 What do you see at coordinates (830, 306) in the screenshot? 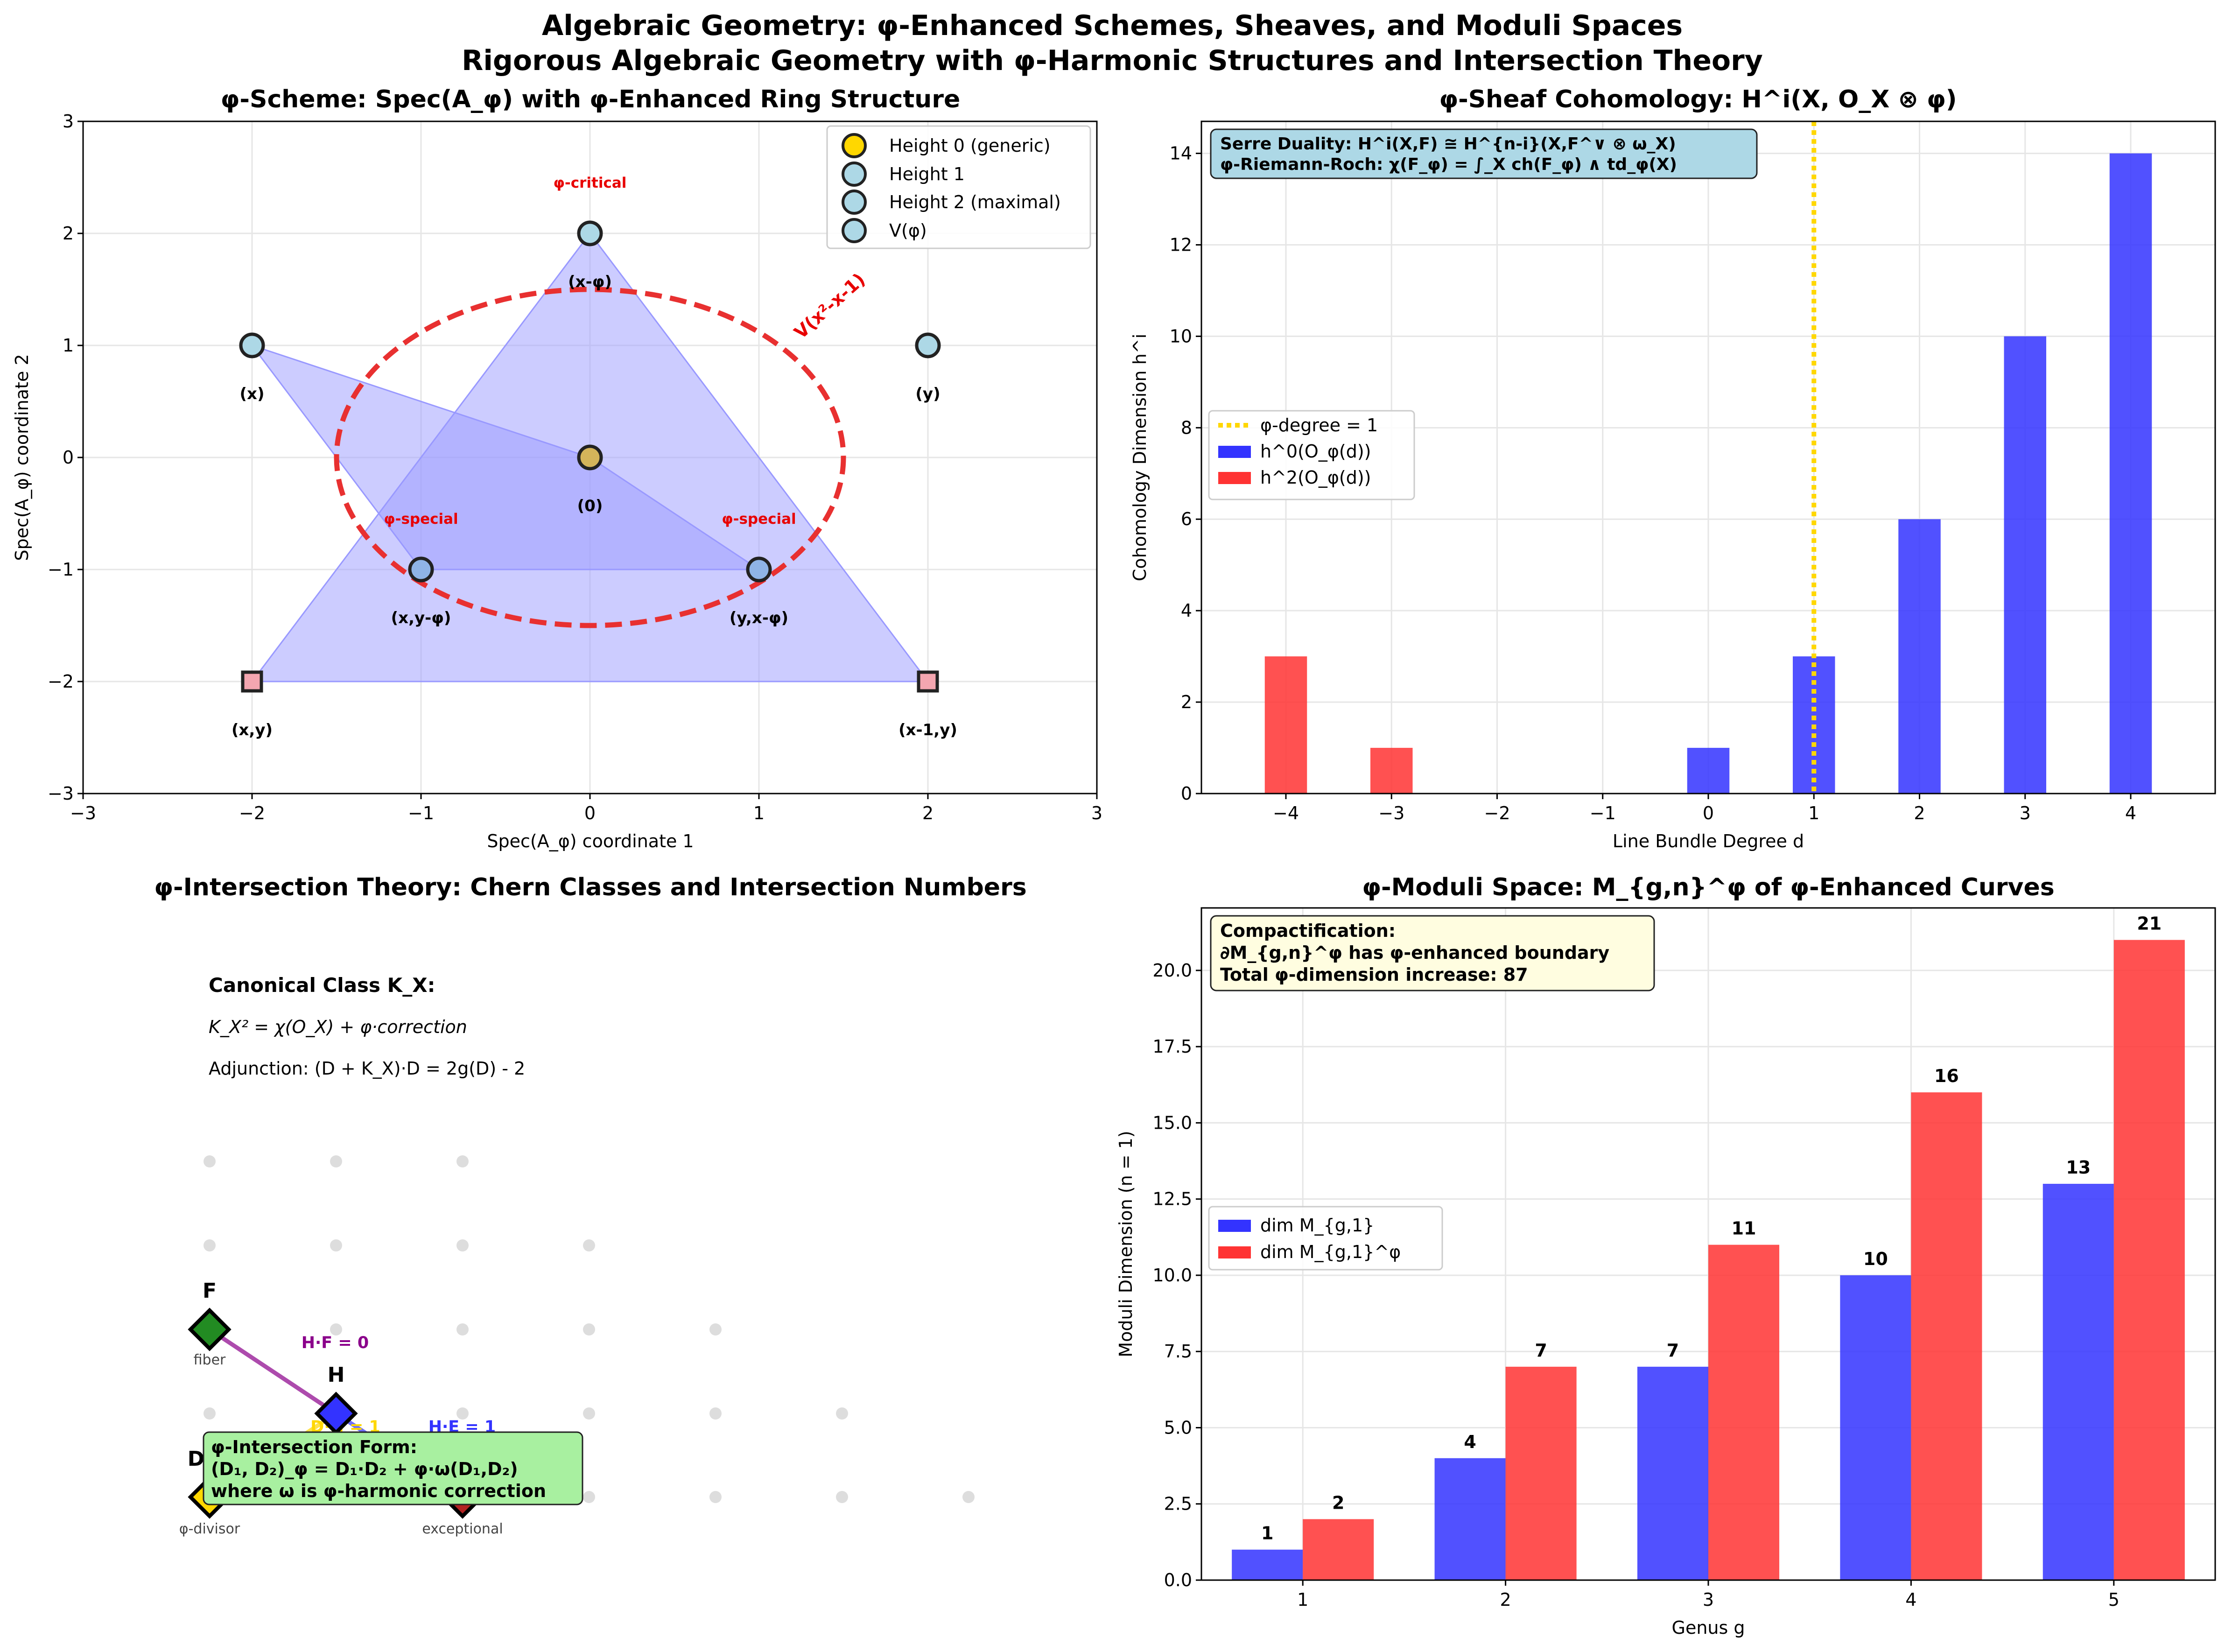
I see `variety-label: V(x²-x-1)` at bounding box center [830, 306].